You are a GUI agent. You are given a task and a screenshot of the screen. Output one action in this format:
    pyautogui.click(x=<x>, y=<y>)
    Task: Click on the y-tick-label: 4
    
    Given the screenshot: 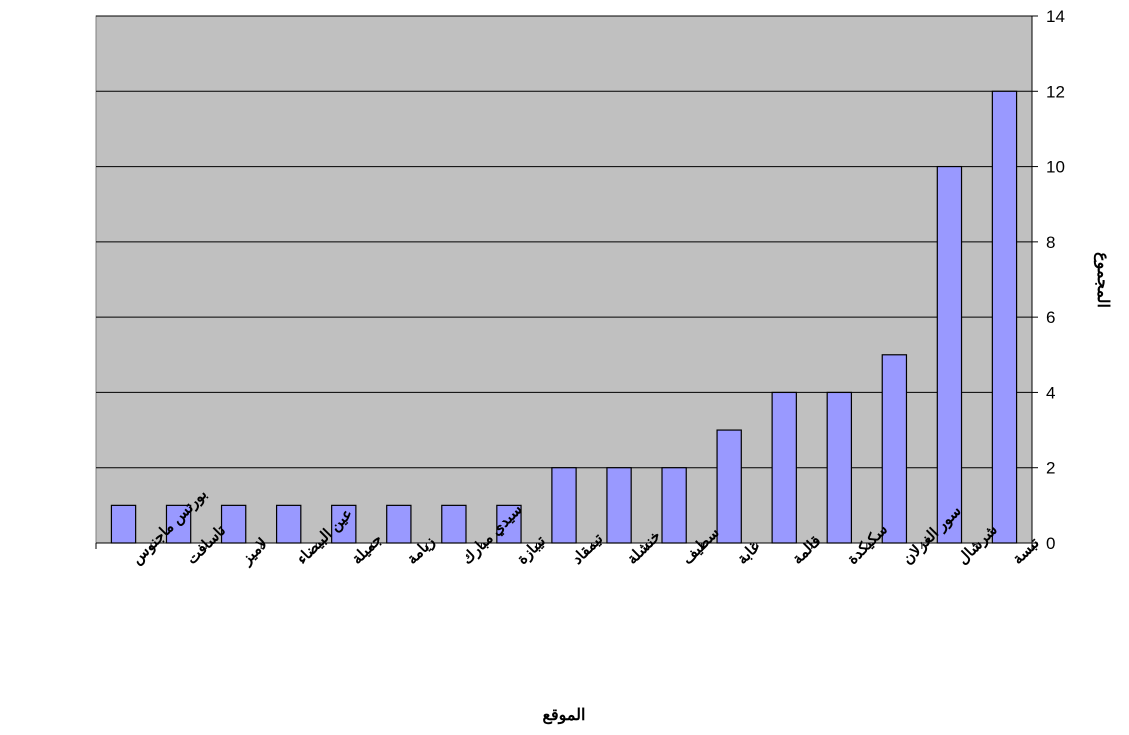 What is the action you would take?
    pyautogui.click(x=1050, y=392)
    